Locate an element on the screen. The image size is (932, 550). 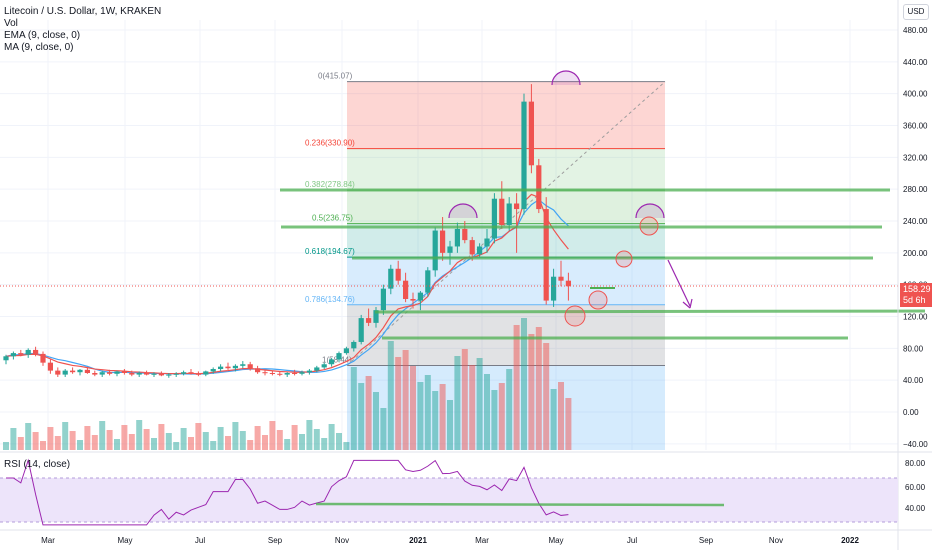
volume-bars is located at coordinates (287, 384).